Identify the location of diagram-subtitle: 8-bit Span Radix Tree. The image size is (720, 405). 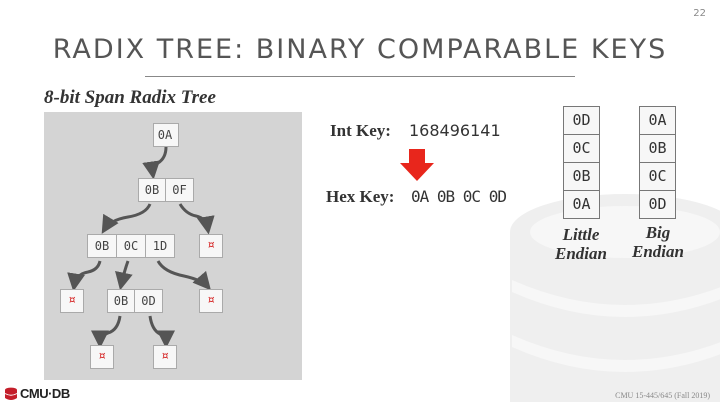
(130, 97).